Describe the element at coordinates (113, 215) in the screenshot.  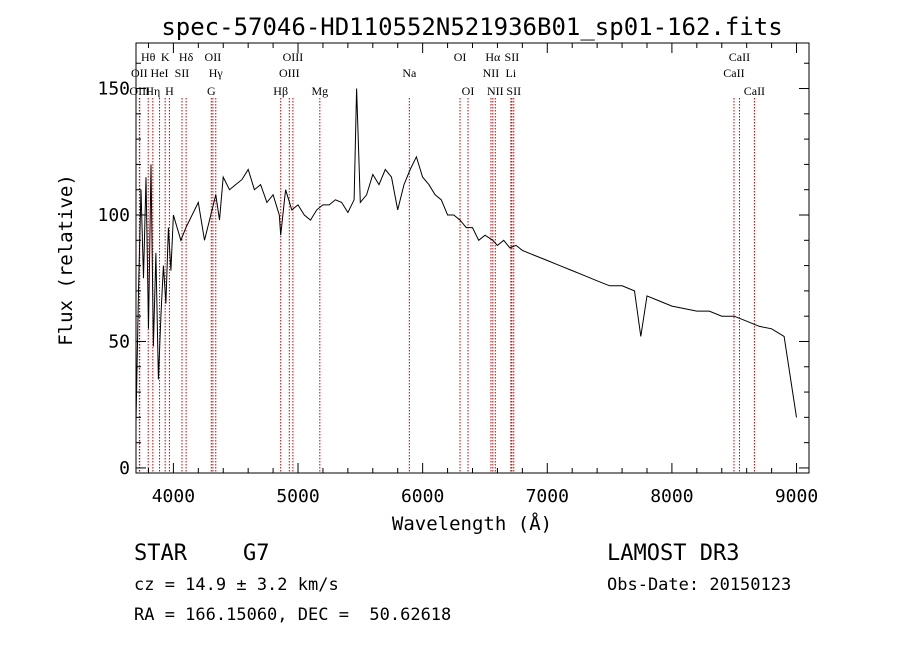
I see `y-tick-label: 100` at that location.